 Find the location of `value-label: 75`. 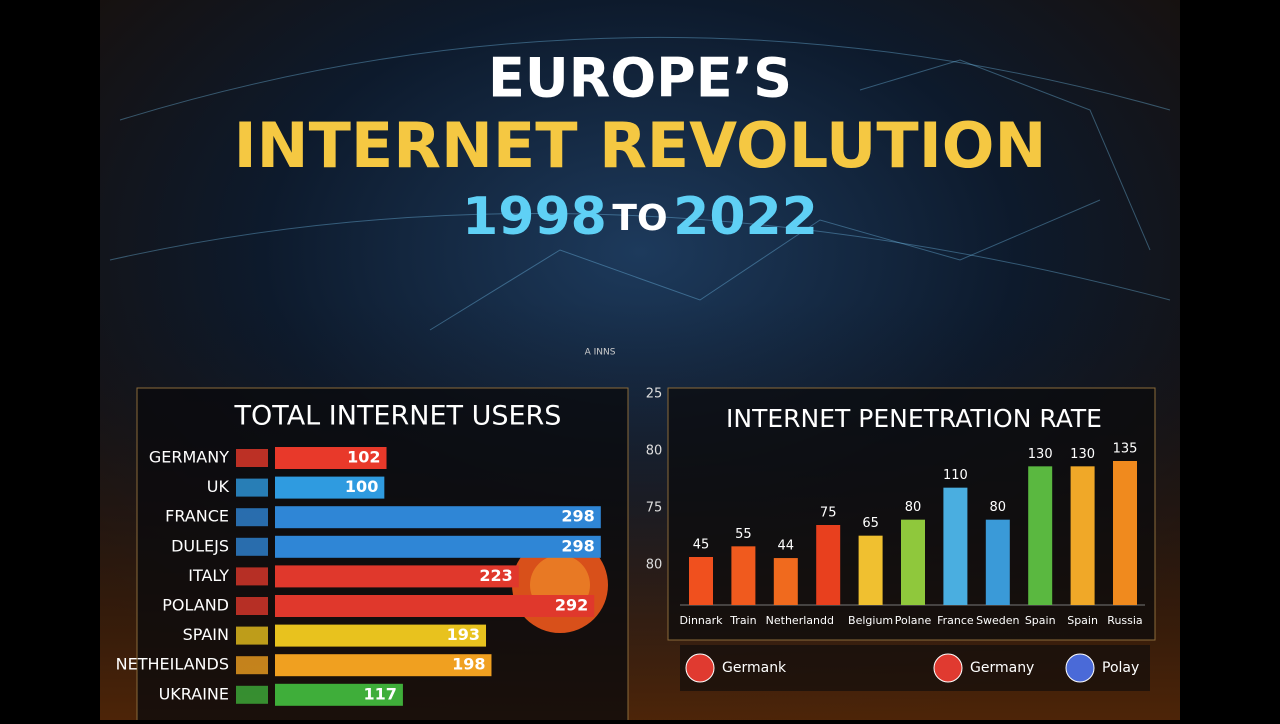

value-label: 75 is located at coordinates (828, 513).